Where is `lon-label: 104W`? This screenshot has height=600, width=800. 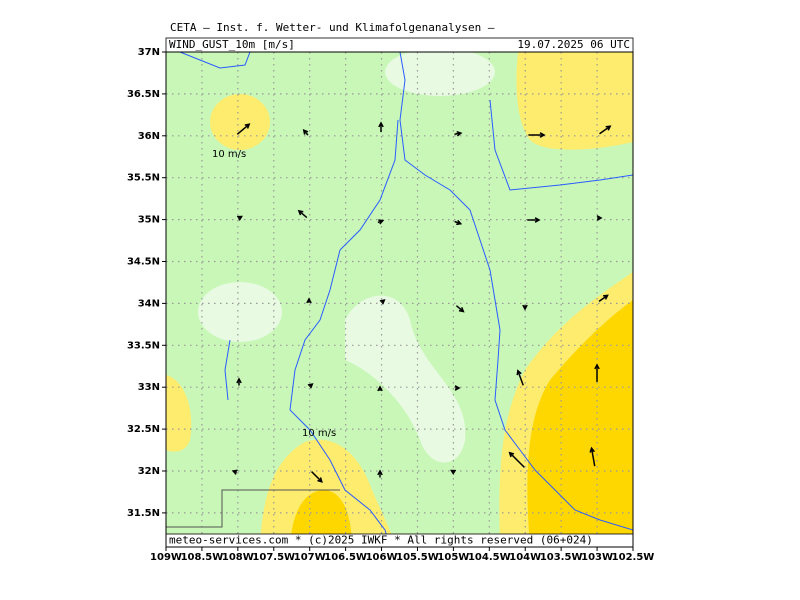 lon-label: 104W is located at coordinates (525, 557).